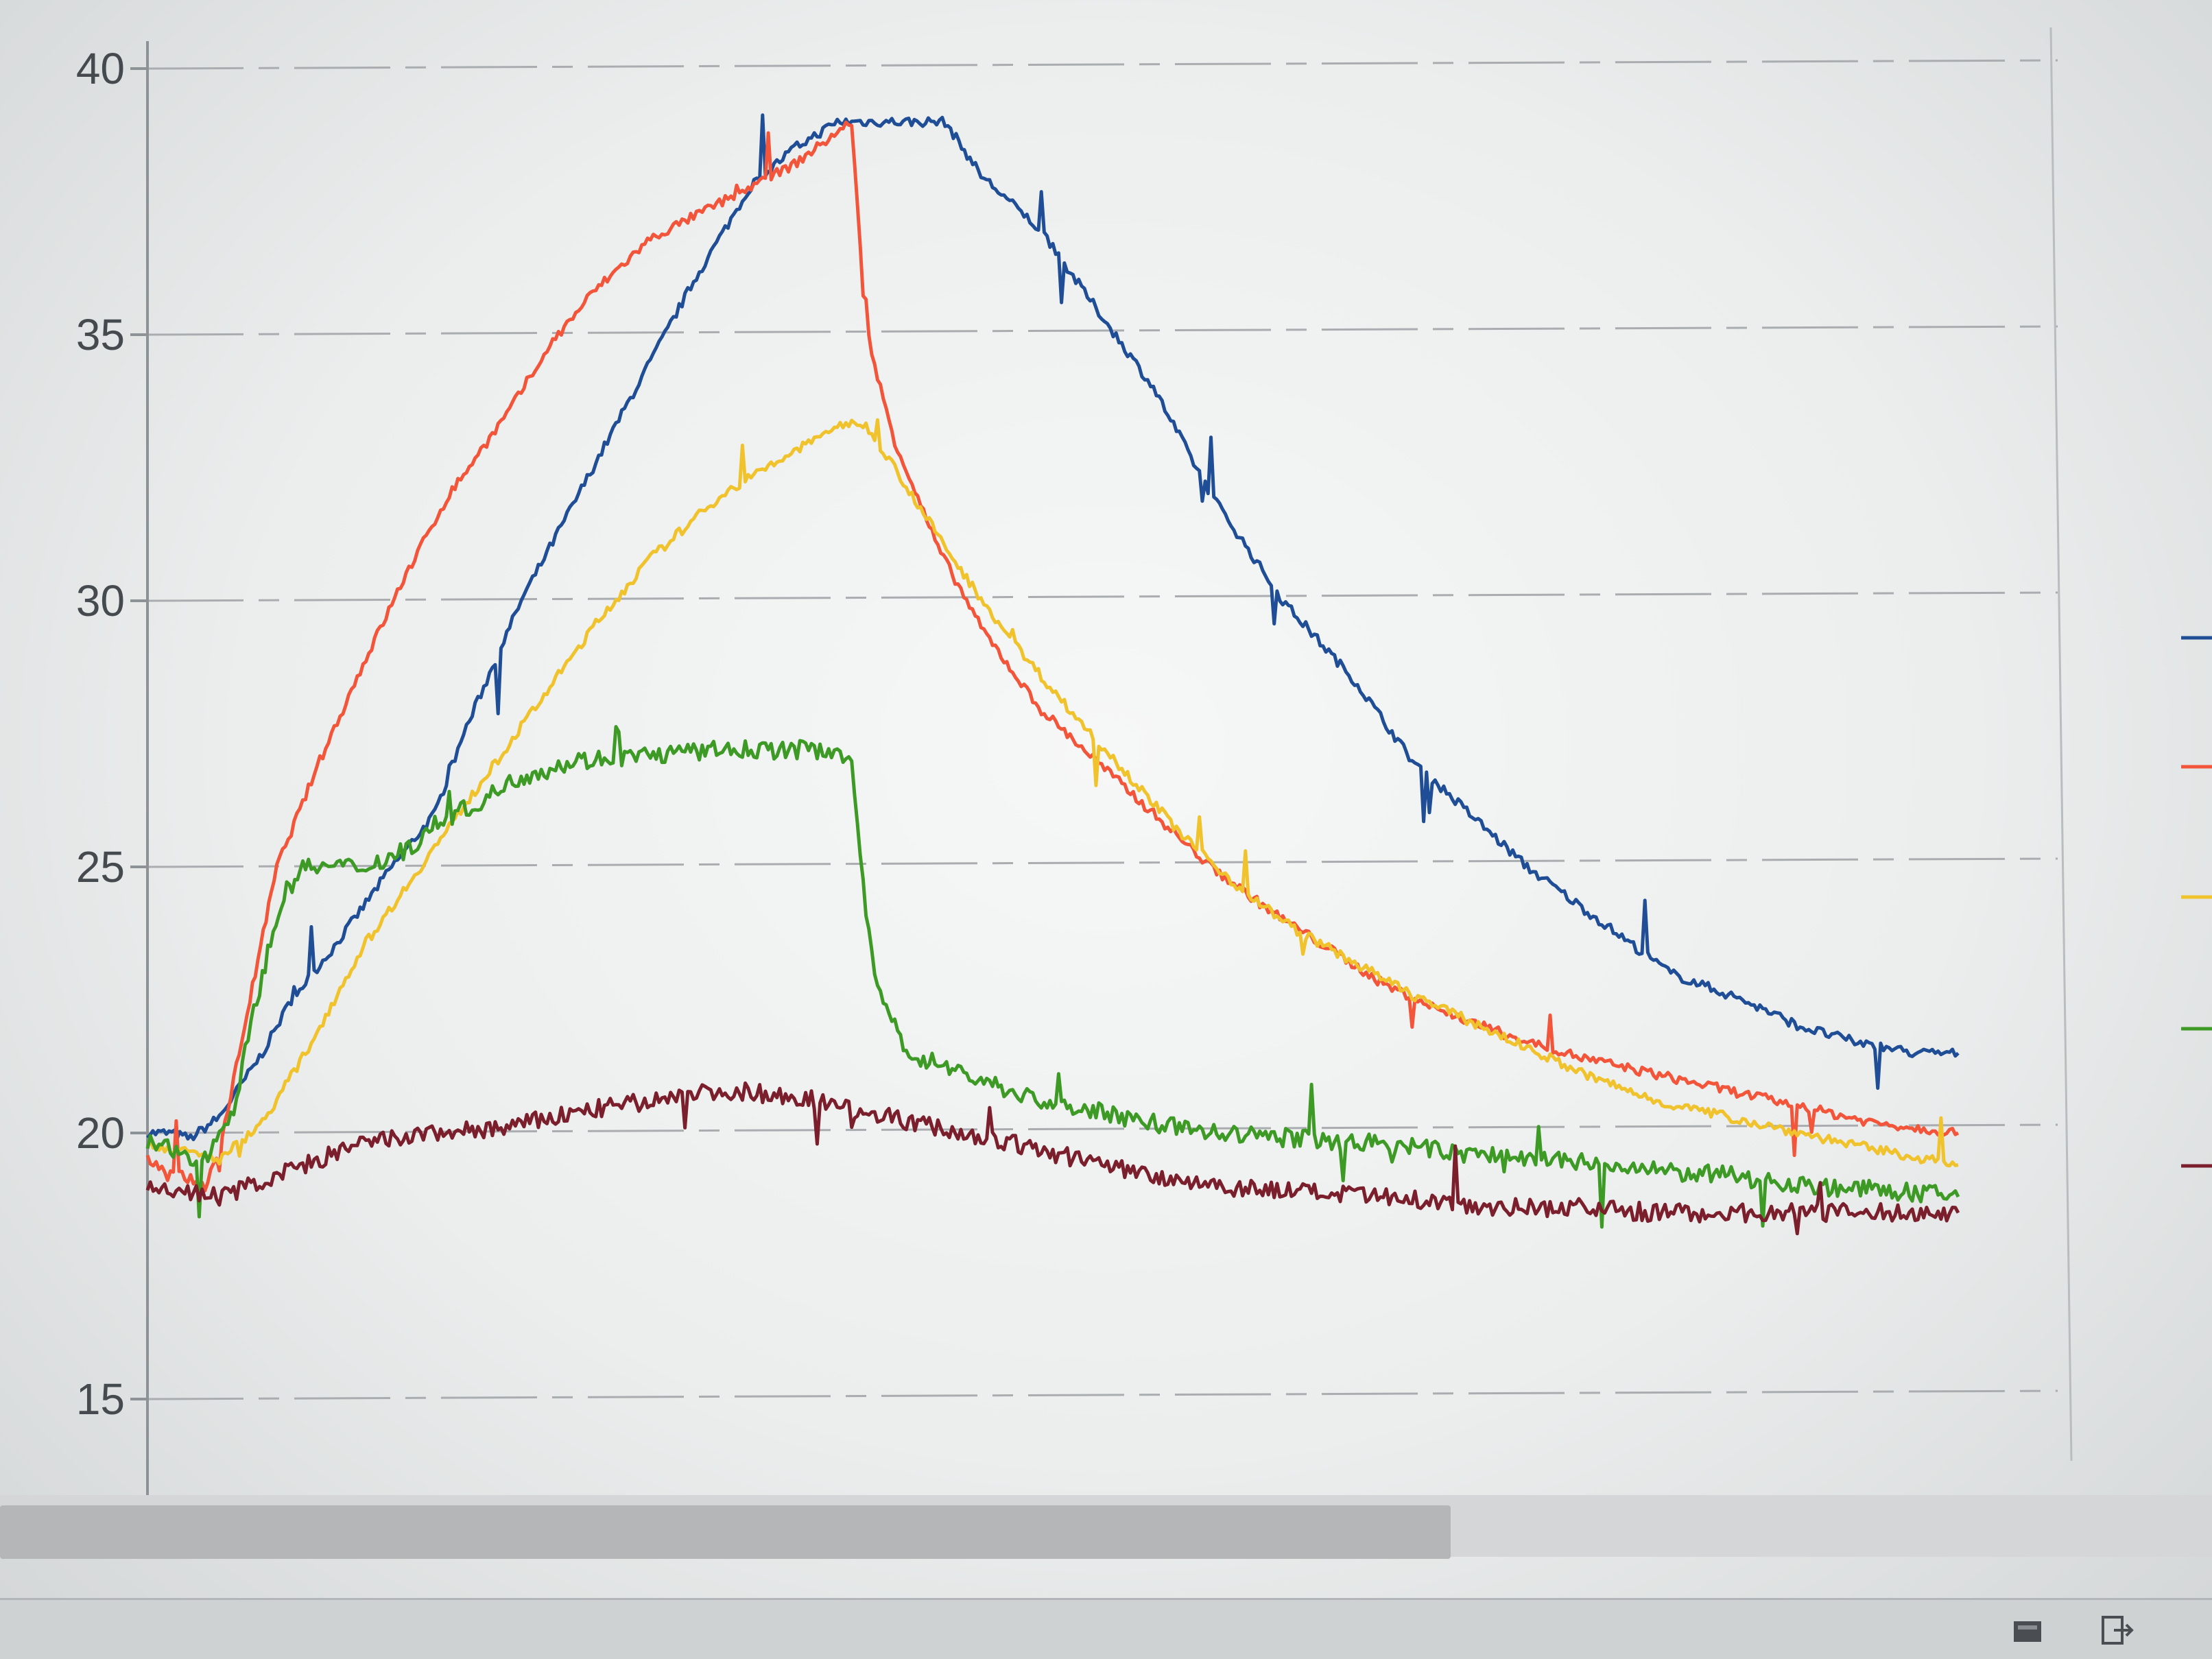 The width and height of the screenshot is (2212, 1659). Describe the element at coordinates (101, 1133) in the screenshot. I see `y-tick-label-20: 20` at that location.